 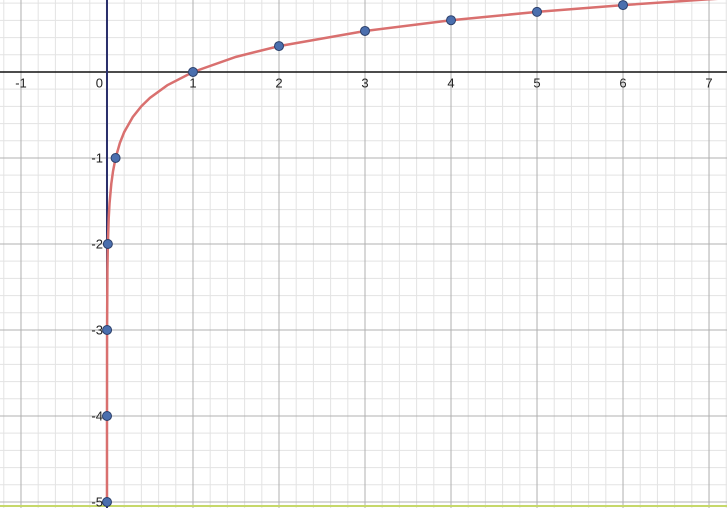 I want to click on x-tick-label: 1, so click(x=192, y=82).